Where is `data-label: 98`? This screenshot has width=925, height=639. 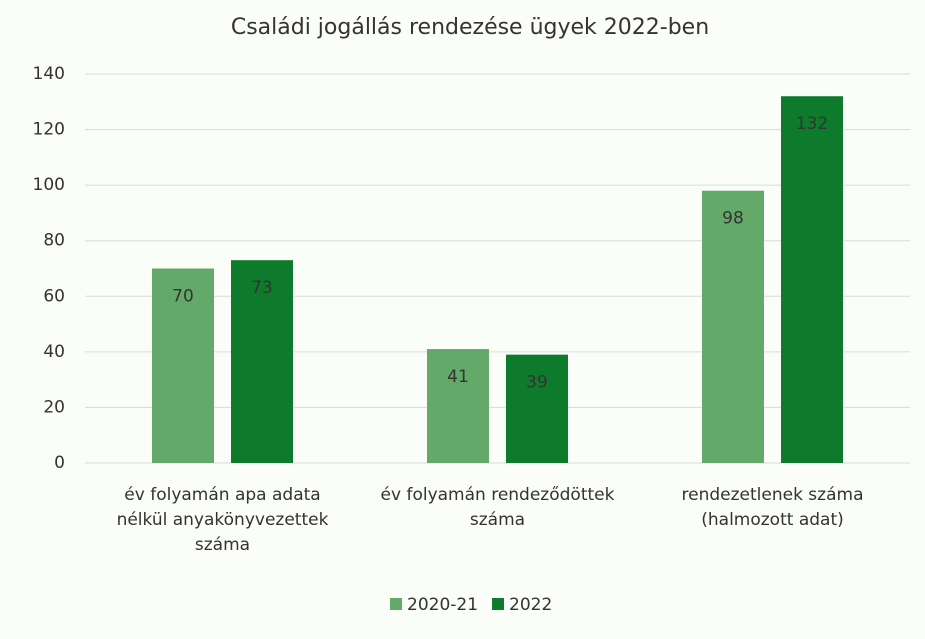 data-label: 98 is located at coordinates (733, 219).